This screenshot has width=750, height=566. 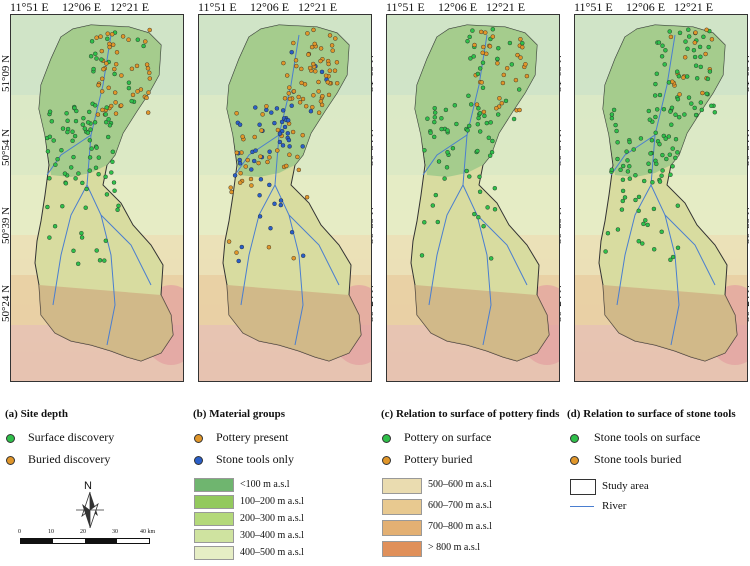 I want to click on elevation-label: <100 m a.s.l, so click(x=265, y=484).